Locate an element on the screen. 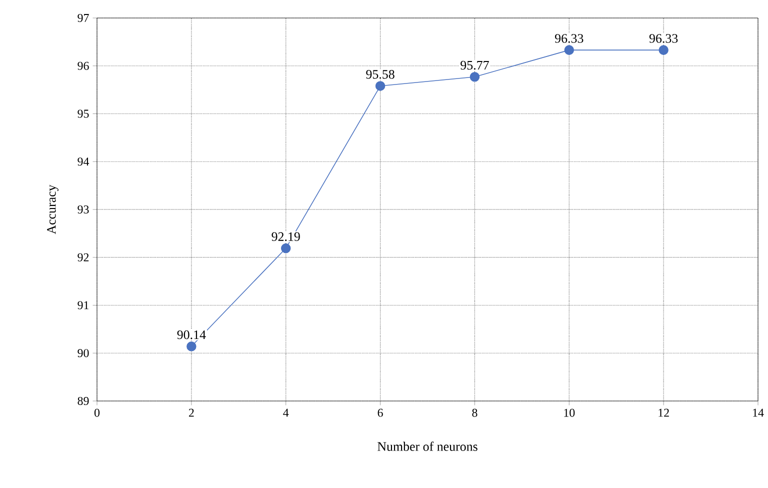 The width and height of the screenshot is (768, 488). data-label: 95.58 is located at coordinates (380, 74).